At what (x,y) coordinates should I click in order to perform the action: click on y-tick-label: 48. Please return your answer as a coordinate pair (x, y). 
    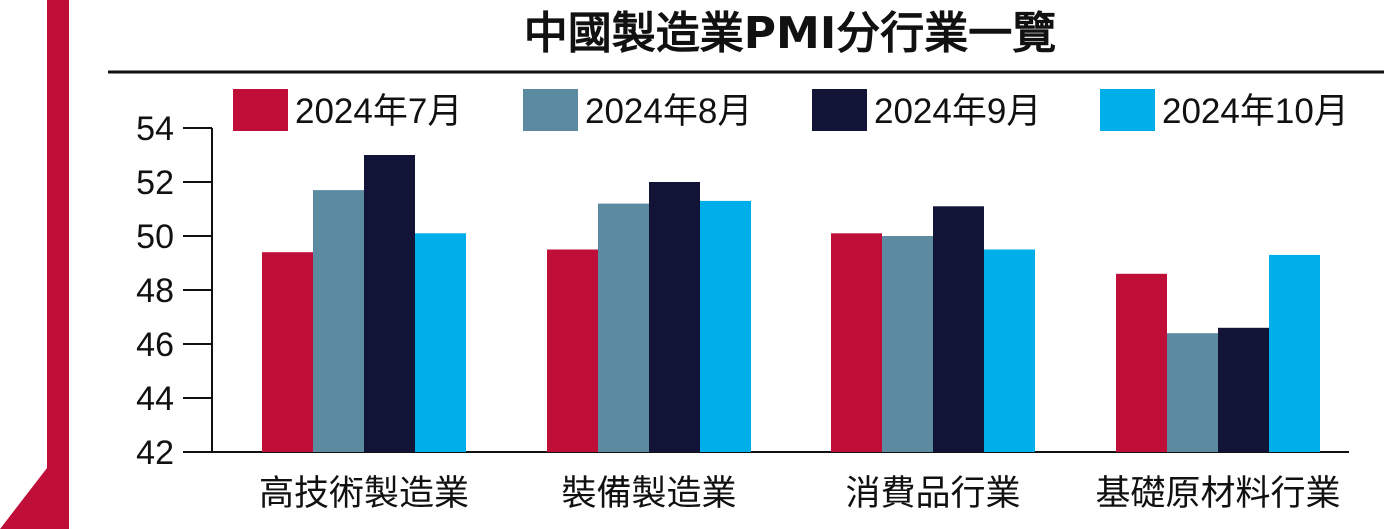
    Looking at the image, I should click on (155, 291).